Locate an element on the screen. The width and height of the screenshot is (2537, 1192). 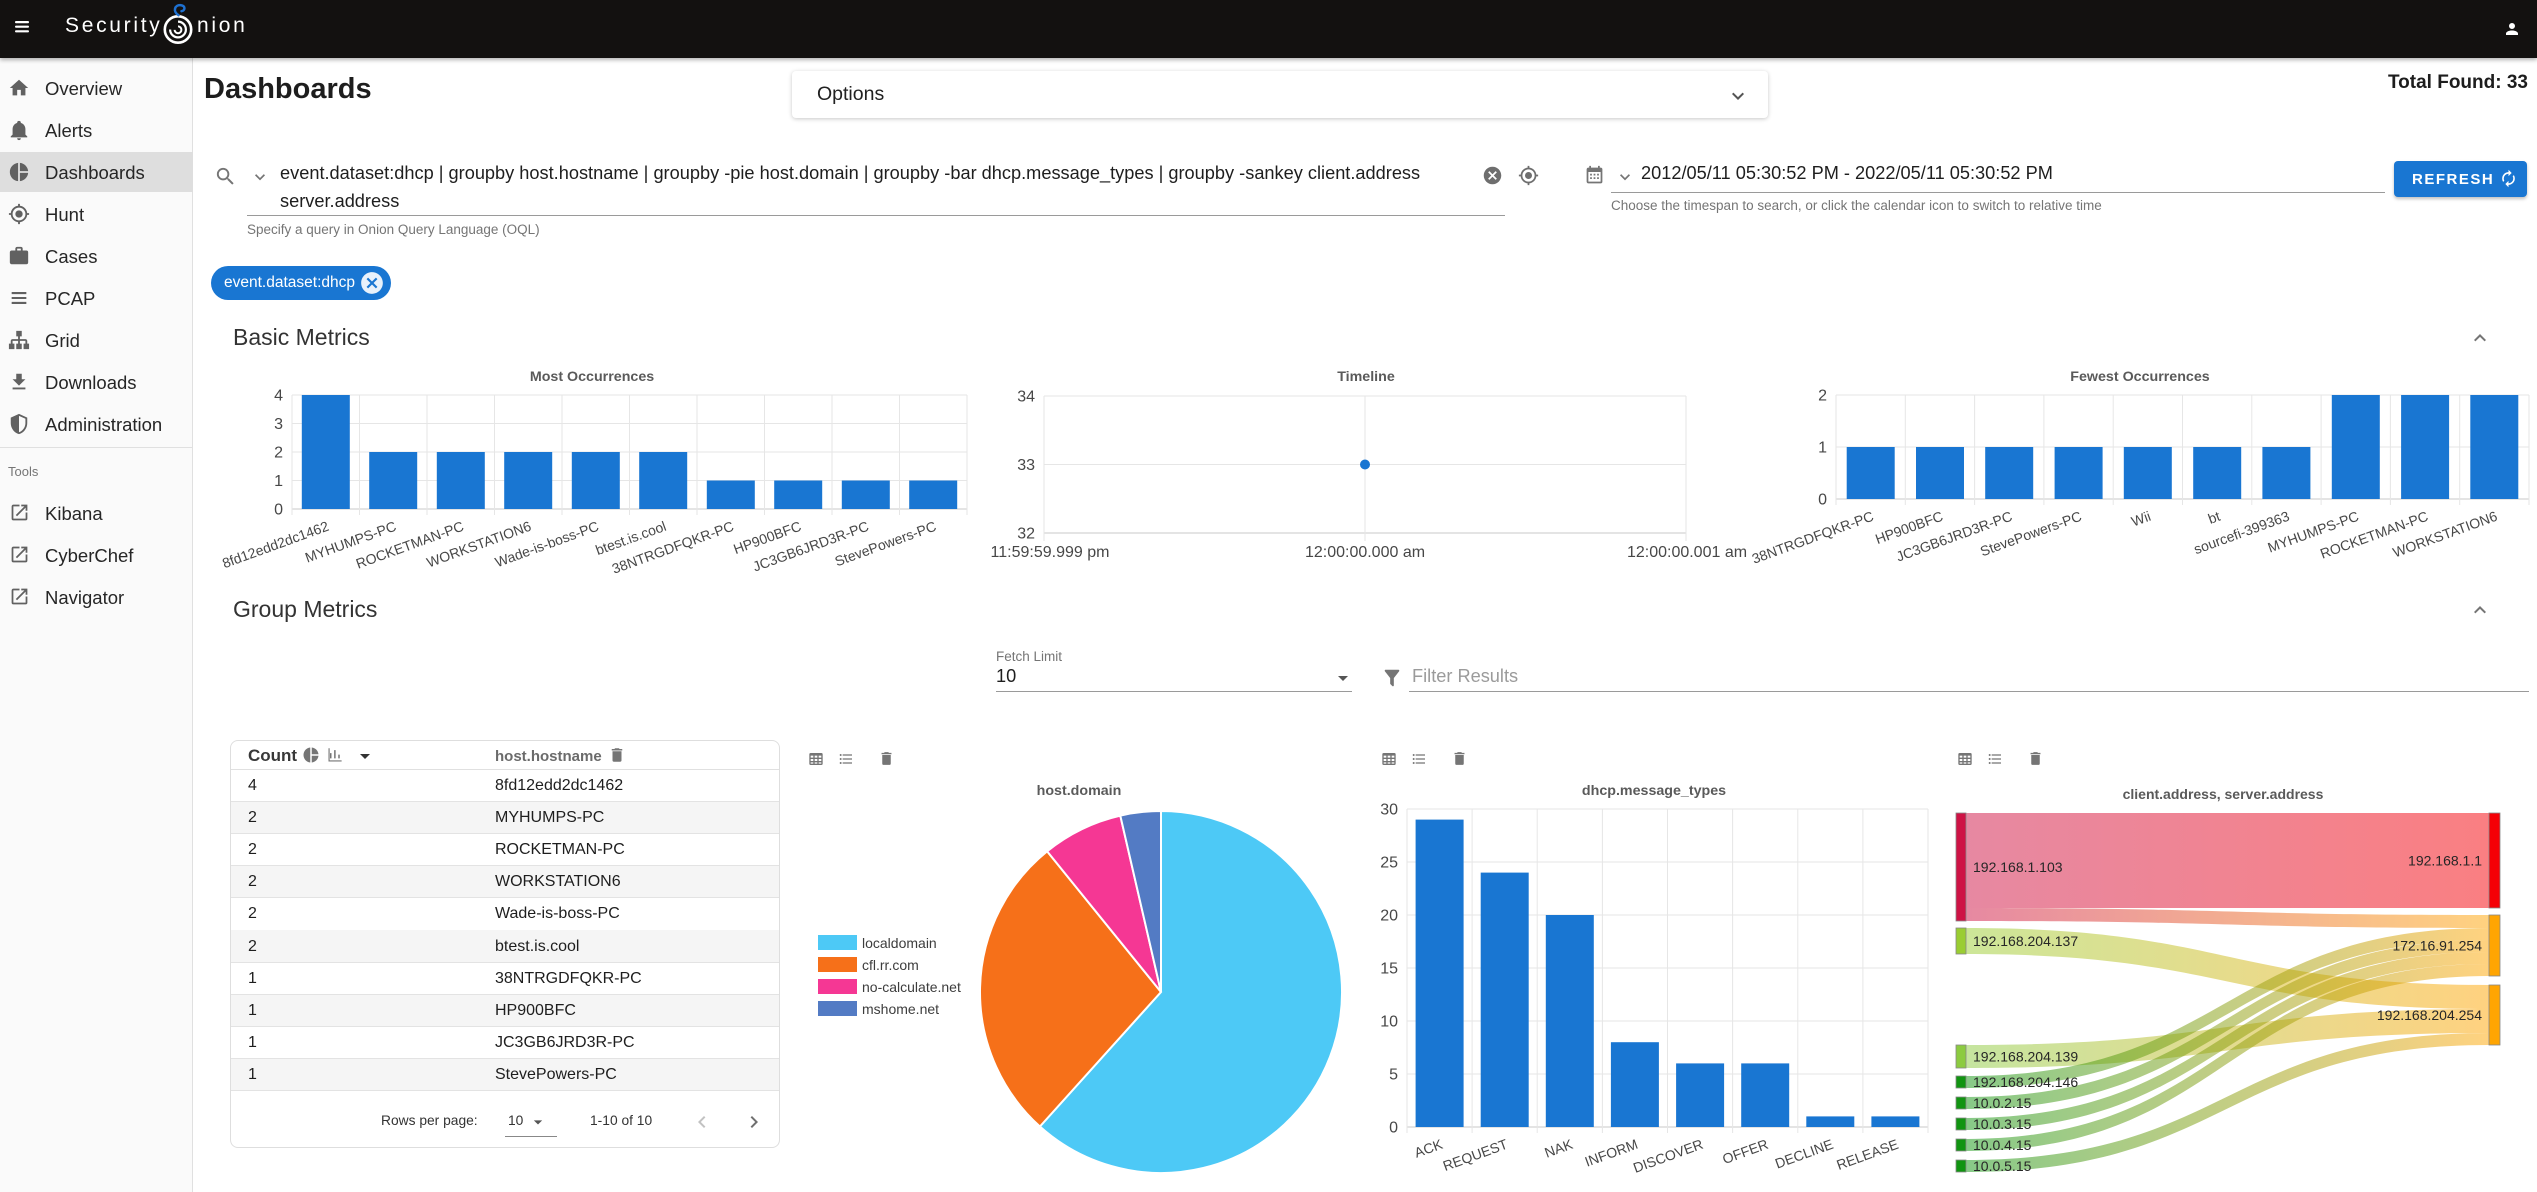
svg-text: localdomain is located at coordinates (899, 943).